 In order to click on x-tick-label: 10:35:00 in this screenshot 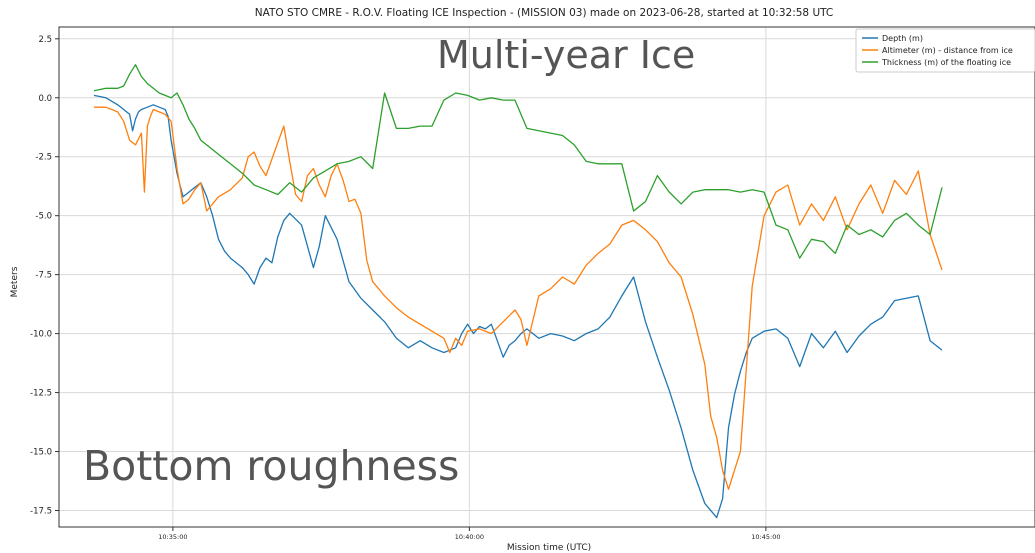, I will do `click(172, 537)`.